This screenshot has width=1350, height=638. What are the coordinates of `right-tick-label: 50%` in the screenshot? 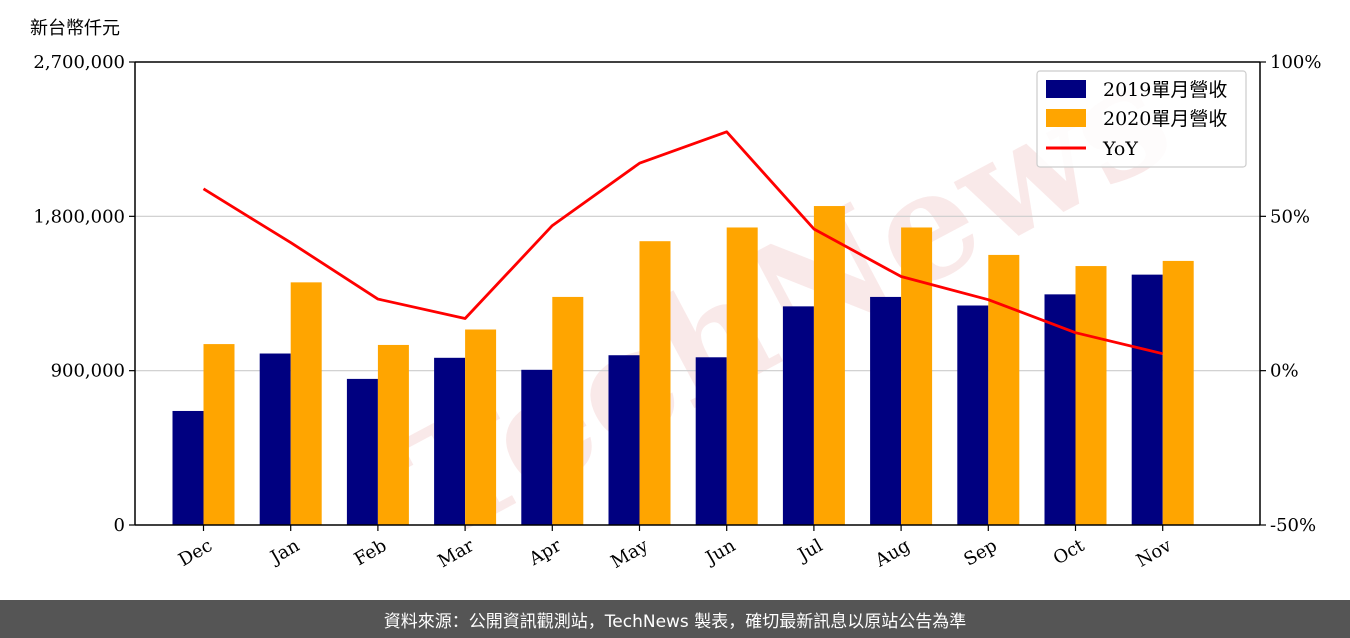 It's located at (1290, 216).